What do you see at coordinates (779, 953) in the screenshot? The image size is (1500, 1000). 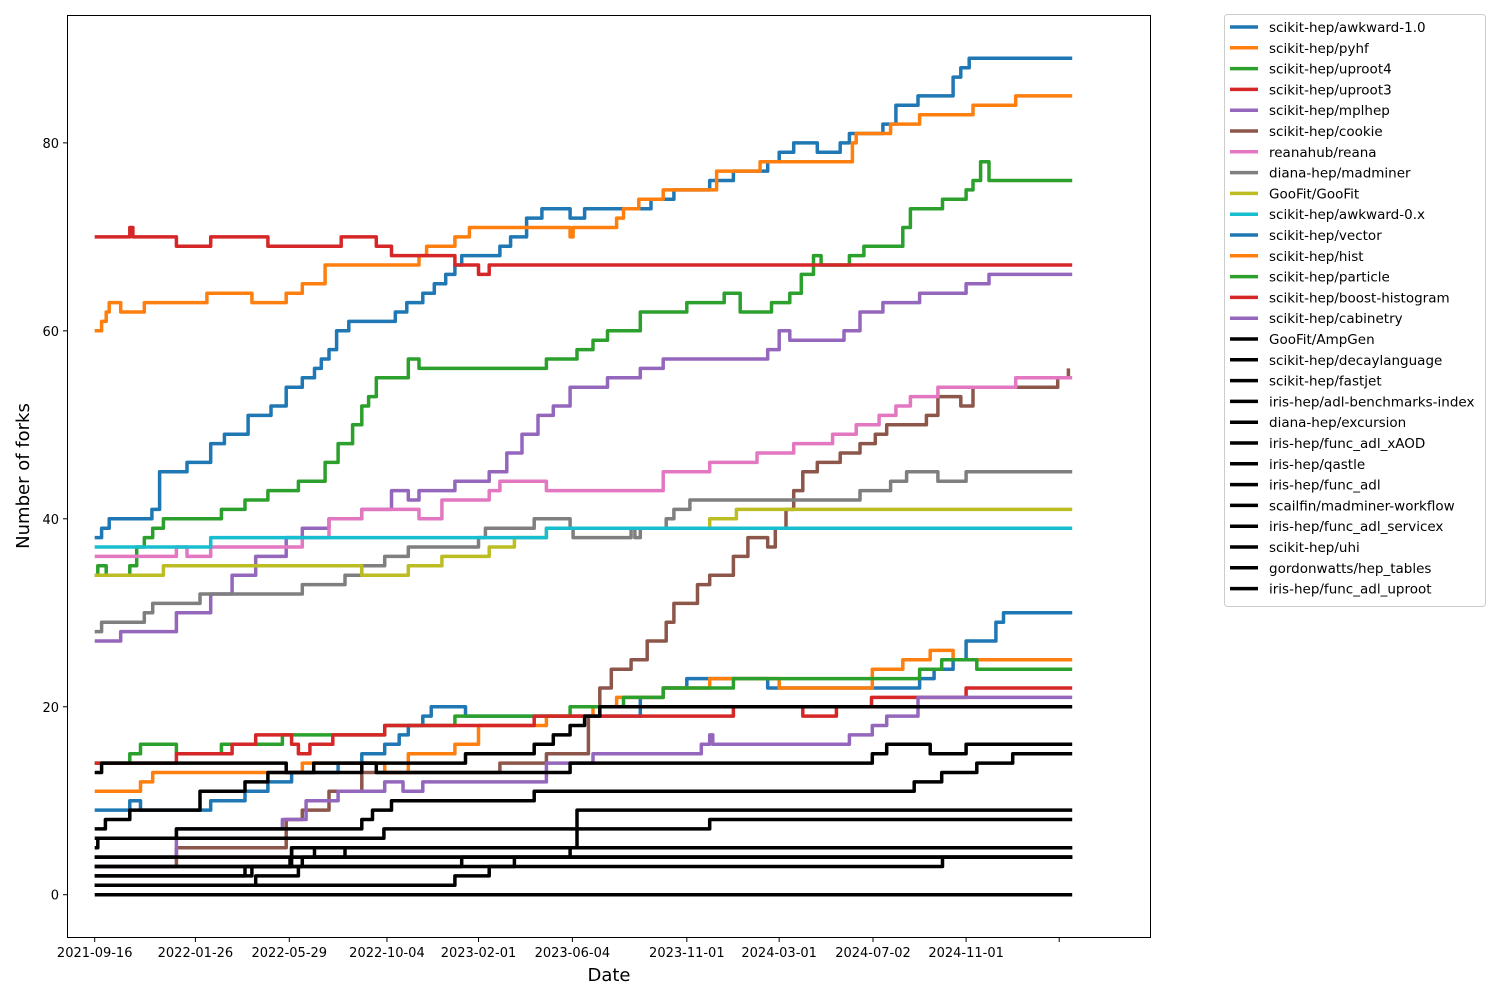 I see `x-tick-label: 2024-03-01` at bounding box center [779, 953].